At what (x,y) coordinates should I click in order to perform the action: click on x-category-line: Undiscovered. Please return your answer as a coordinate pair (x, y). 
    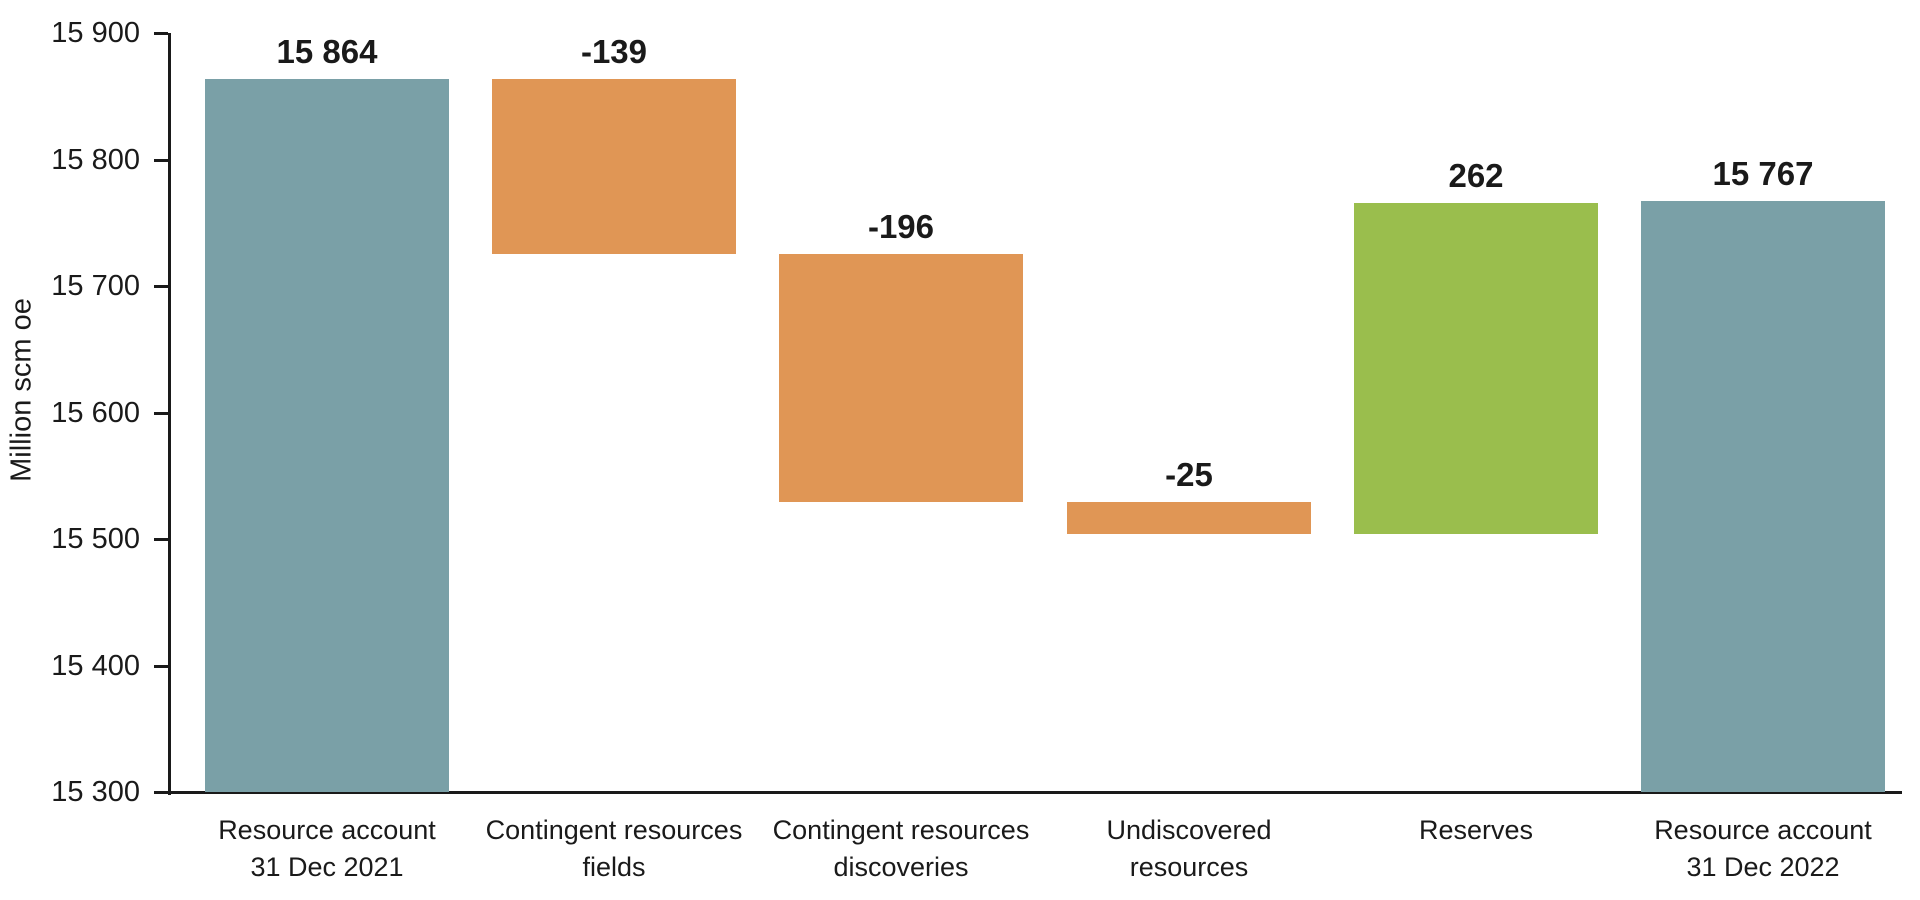
    Looking at the image, I should click on (1189, 830).